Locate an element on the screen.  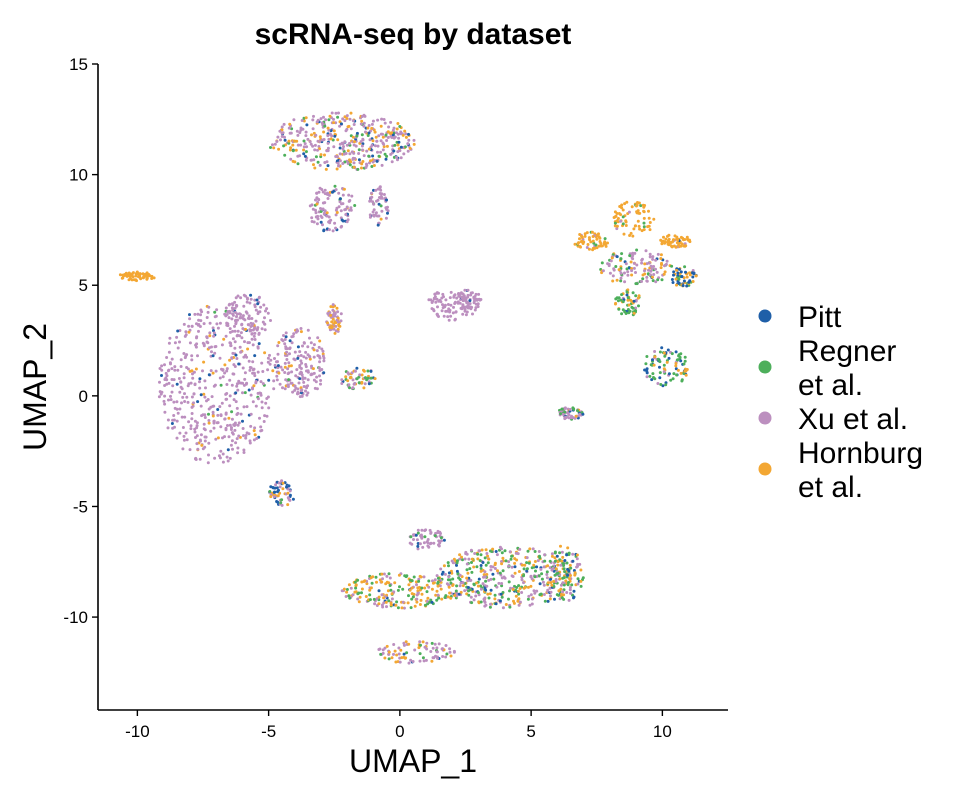
y-tick-label: 0 is located at coordinates (83, 396).